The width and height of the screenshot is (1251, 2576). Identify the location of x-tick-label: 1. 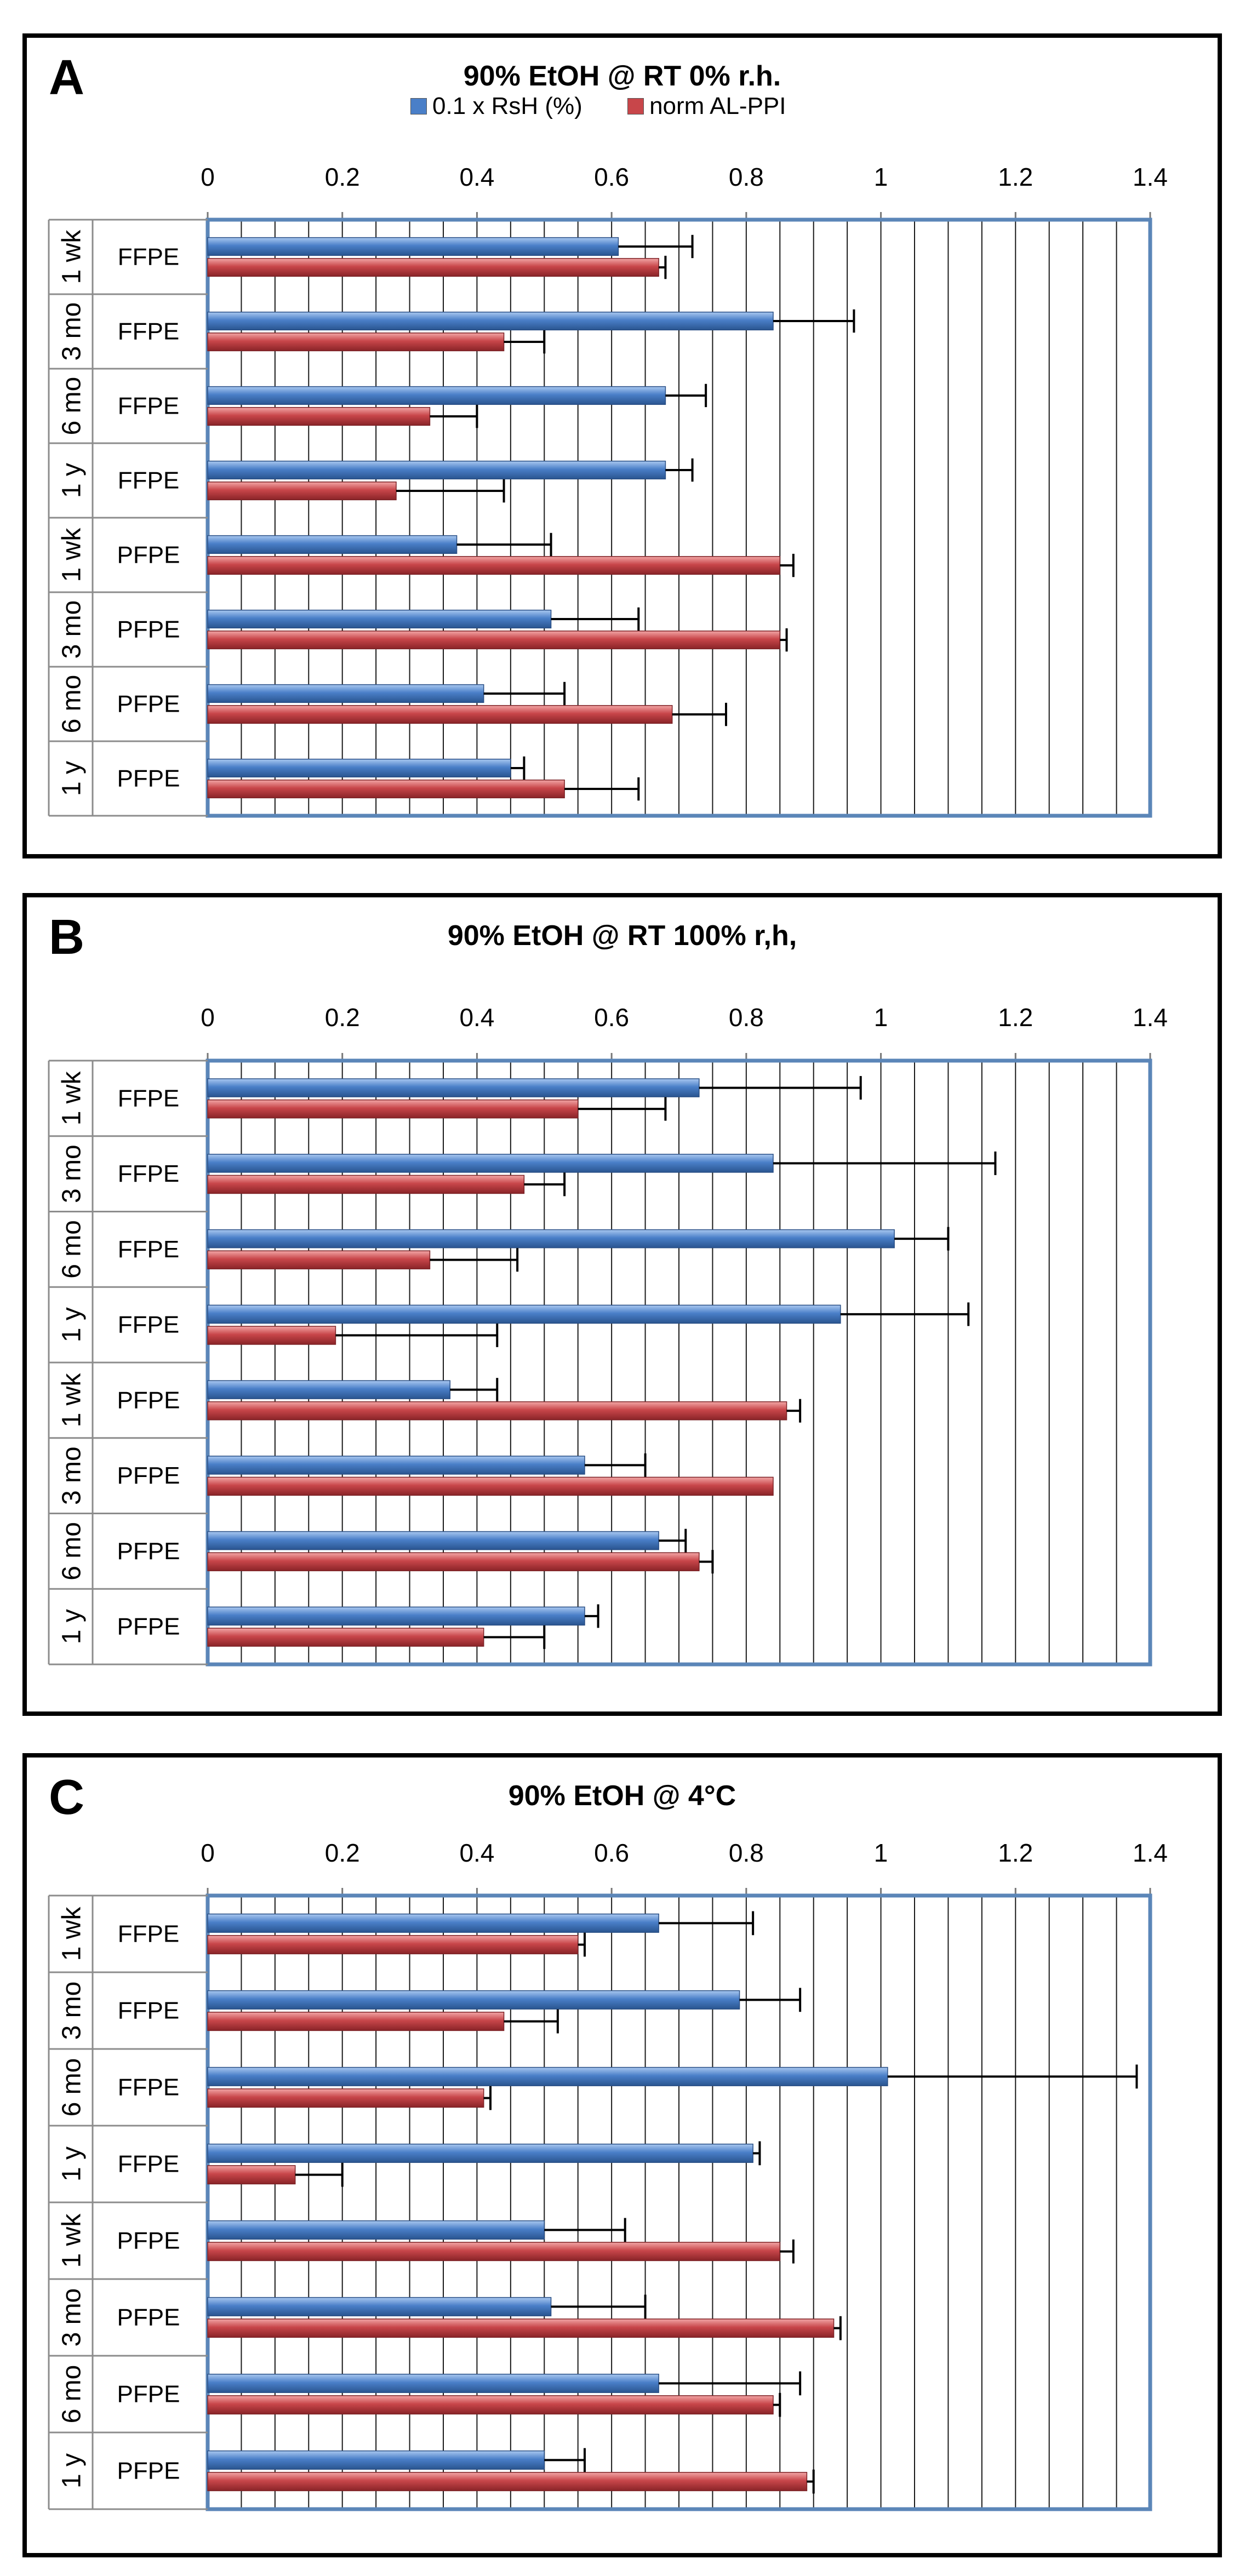
(881, 1017).